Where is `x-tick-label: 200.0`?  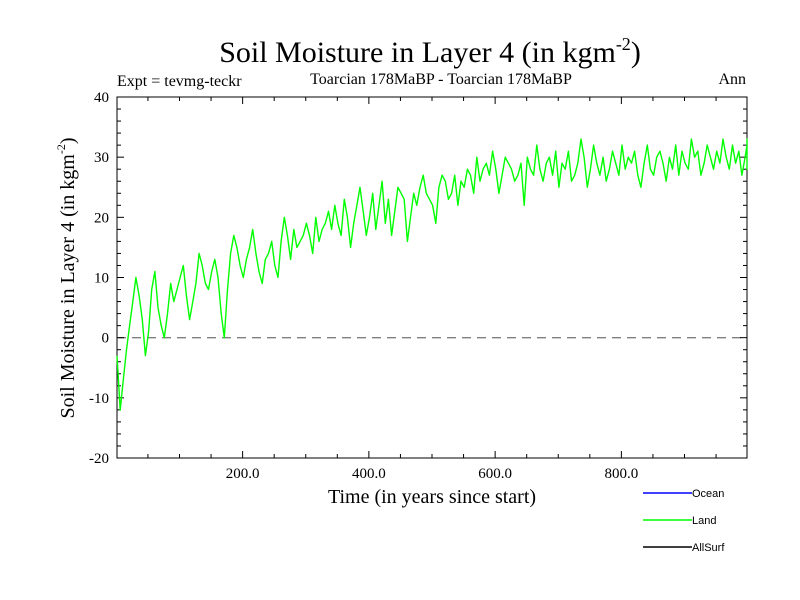 x-tick-label: 200.0 is located at coordinates (243, 474).